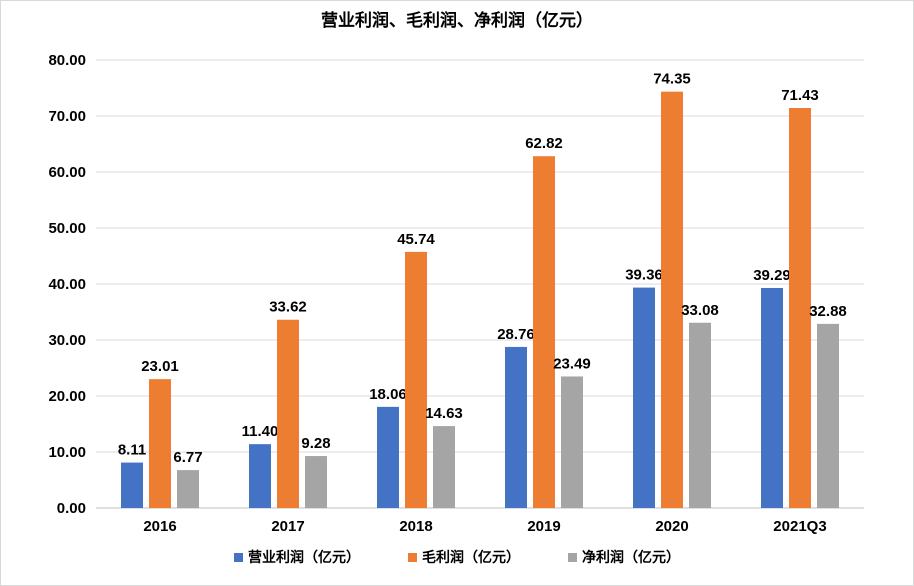 The width and height of the screenshot is (914, 586). Describe the element at coordinates (315, 443) in the screenshot. I see `data-label: 9.28` at that location.